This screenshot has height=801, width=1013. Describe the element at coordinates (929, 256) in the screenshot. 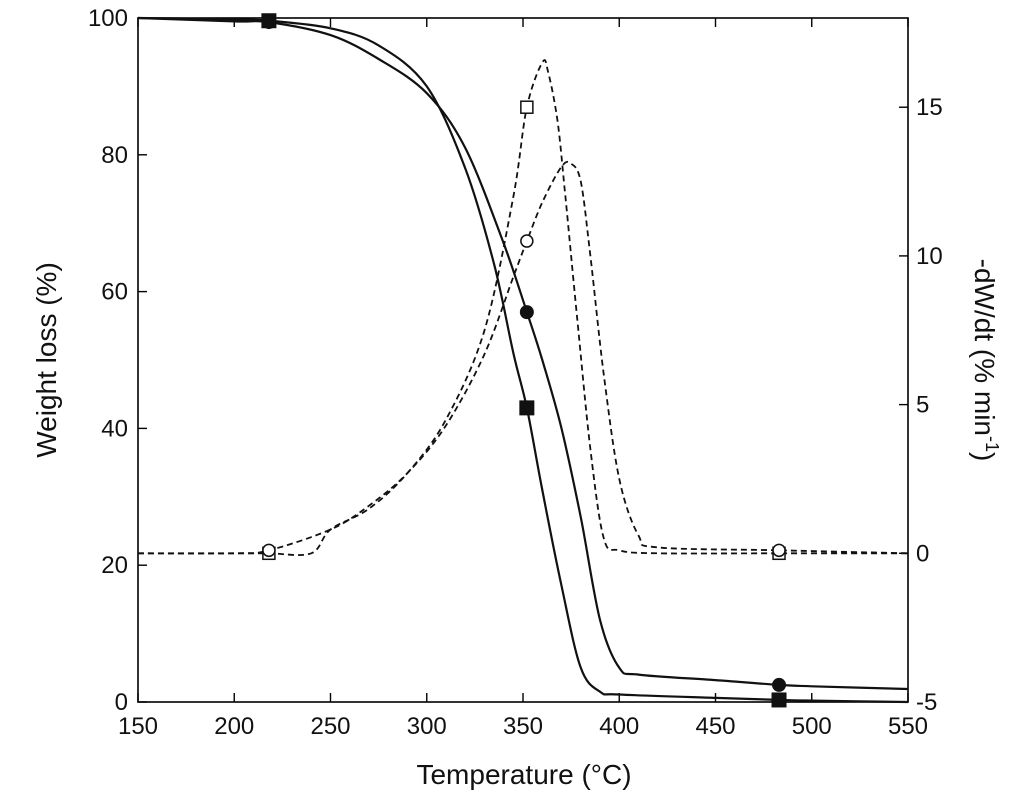

I see `y2-tick-label: 10` at that location.